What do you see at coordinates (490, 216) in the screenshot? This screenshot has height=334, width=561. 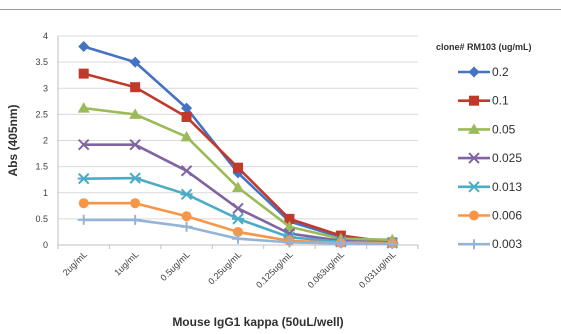 I see `legend-item-0.006: 0.006` at bounding box center [490, 216].